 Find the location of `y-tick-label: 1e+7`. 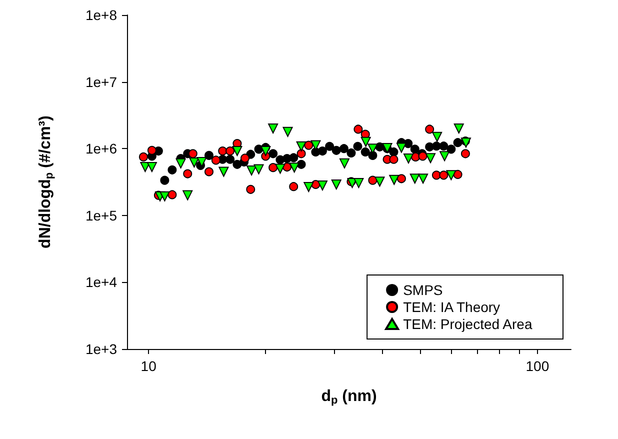

y-tick-label: 1e+7 is located at coordinates (101, 82).